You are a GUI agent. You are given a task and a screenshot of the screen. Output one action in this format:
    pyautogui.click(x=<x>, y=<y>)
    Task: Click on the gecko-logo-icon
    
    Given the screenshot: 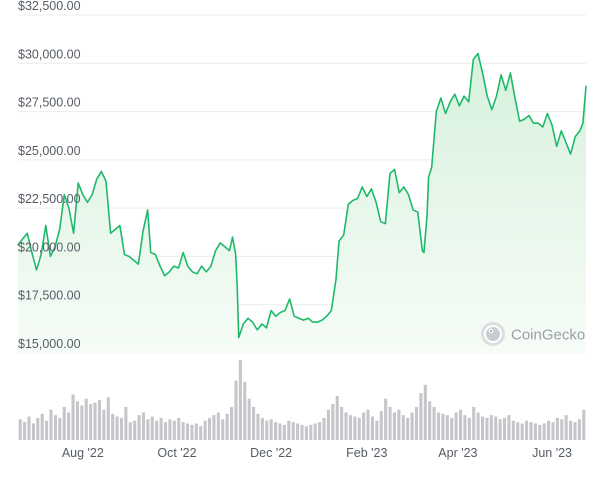 What is the action you would take?
    pyautogui.click(x=493, y=334)
    